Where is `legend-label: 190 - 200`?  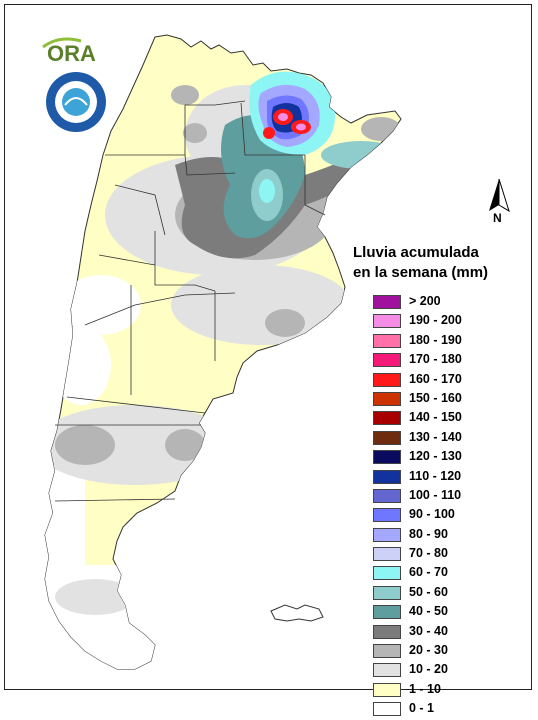 legend-label: 190 - 200 is located at coordinates (435, 320).